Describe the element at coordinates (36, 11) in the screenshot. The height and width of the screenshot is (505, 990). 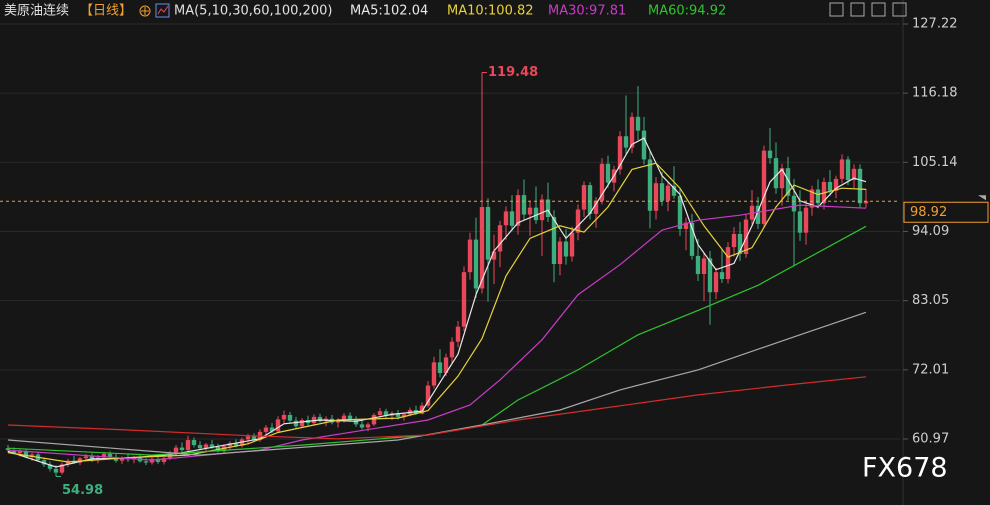
I see `chart-title: 美原油连续` at that location.